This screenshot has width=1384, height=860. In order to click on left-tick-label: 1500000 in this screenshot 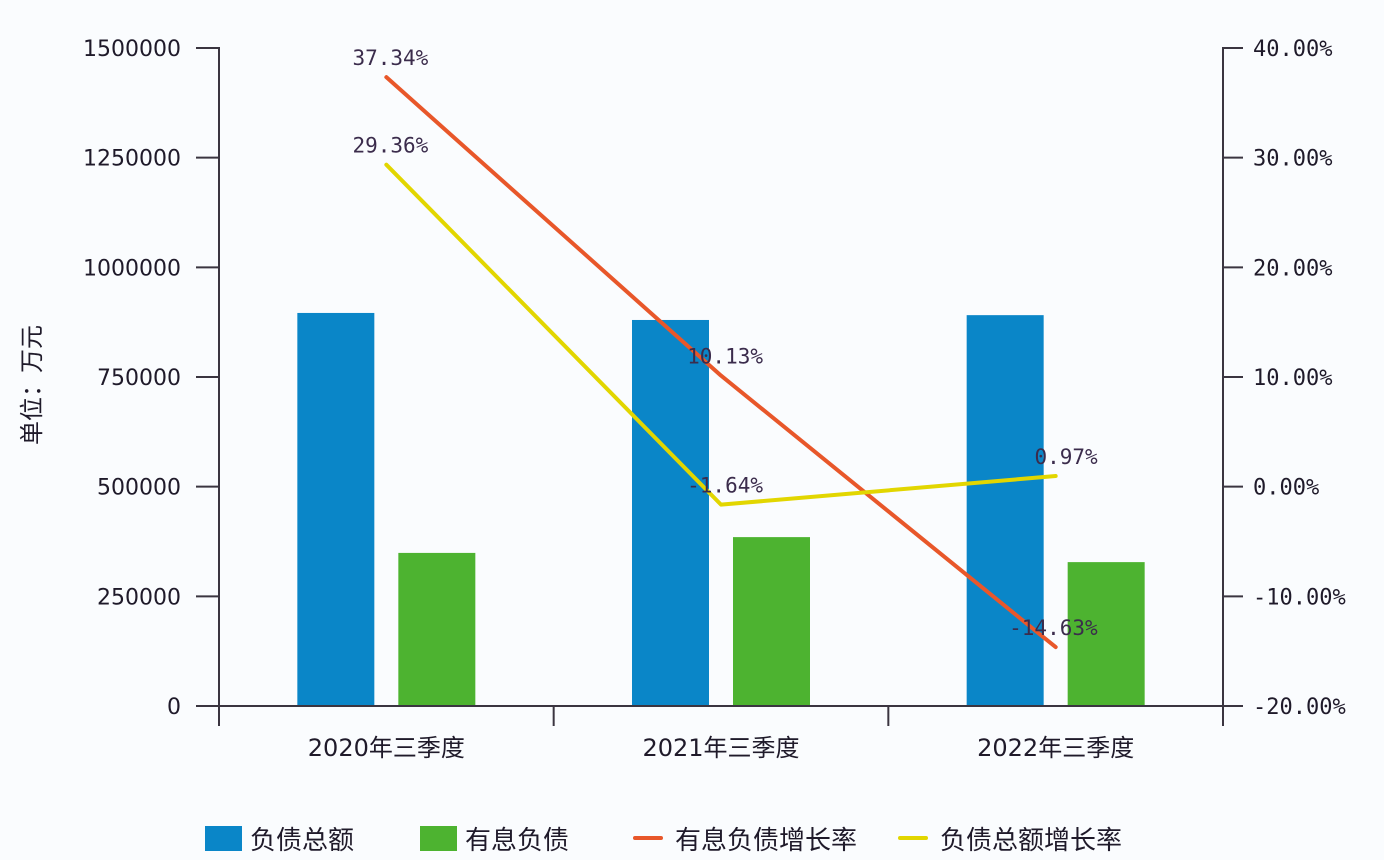, I will do `click(132, 49)`.